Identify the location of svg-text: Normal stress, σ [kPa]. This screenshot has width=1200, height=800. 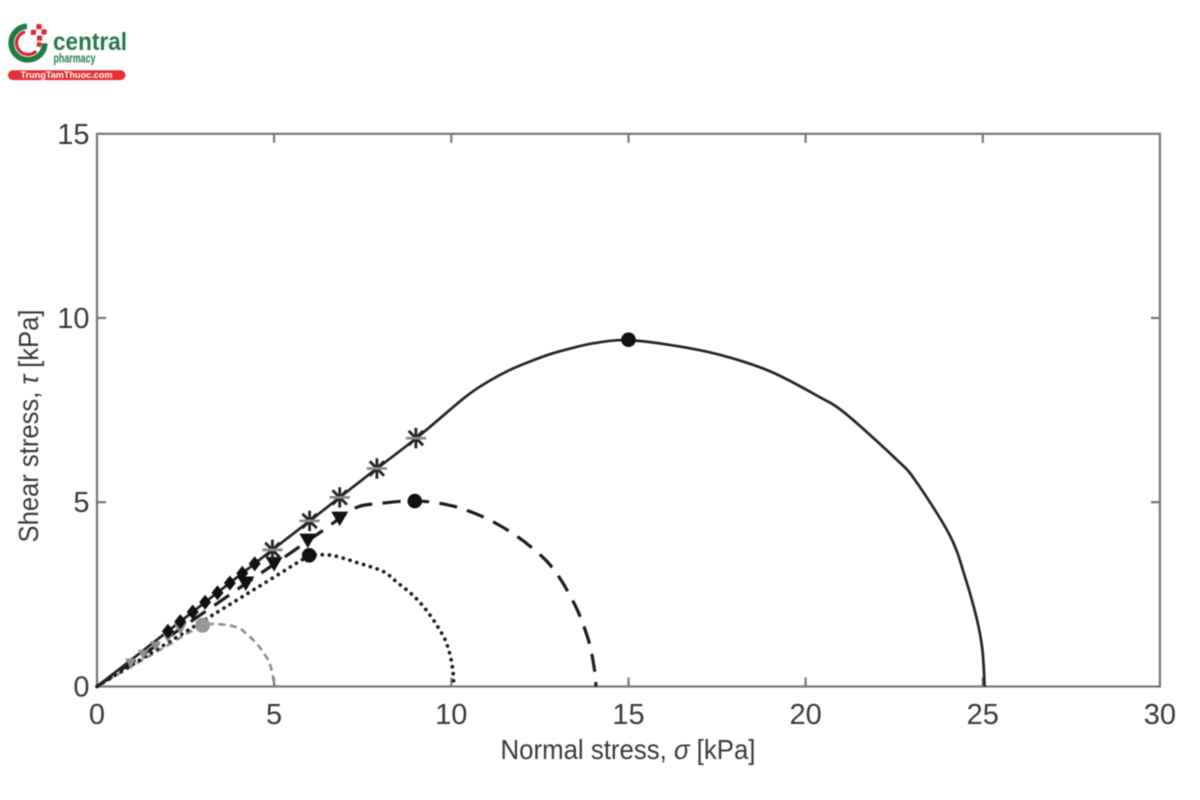
(628, 749).